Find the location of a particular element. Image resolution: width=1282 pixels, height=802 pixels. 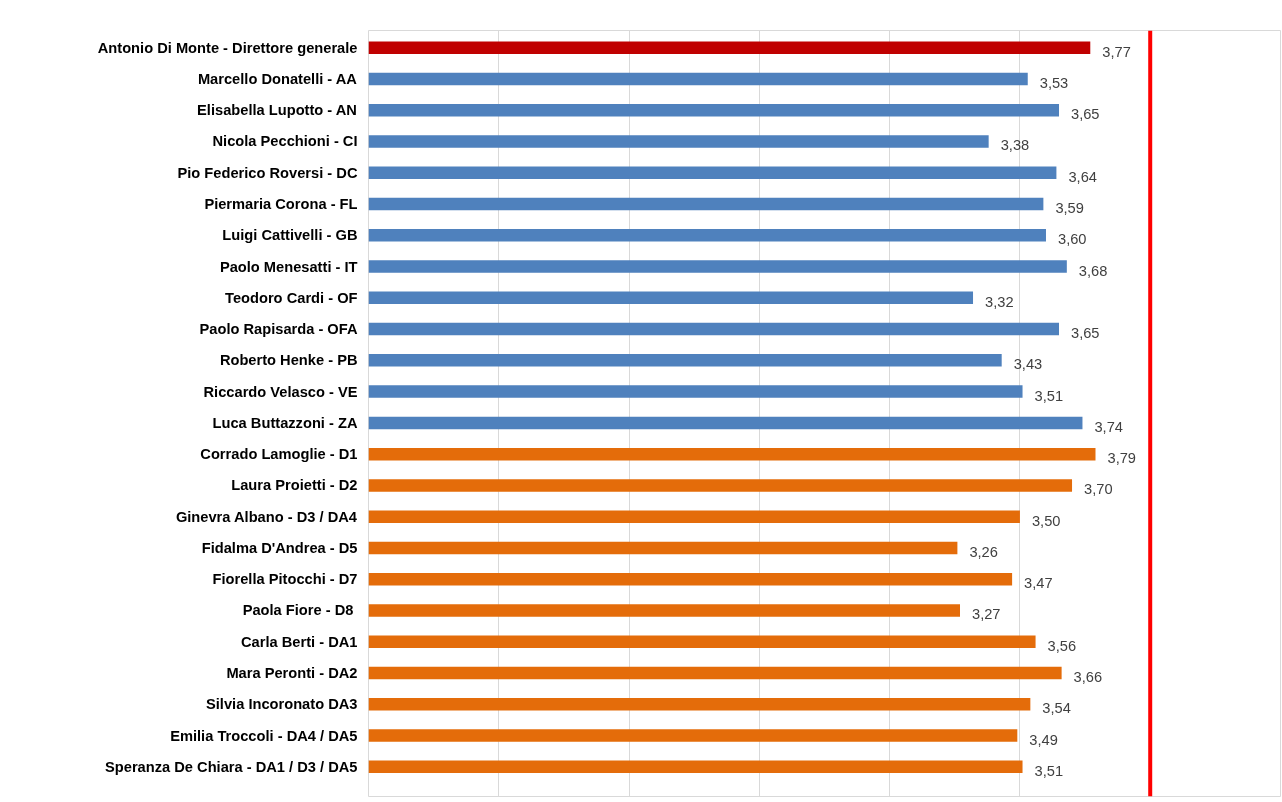

y-tick-label: Piermaria Corona - FL is located at coordinates (281, 204).